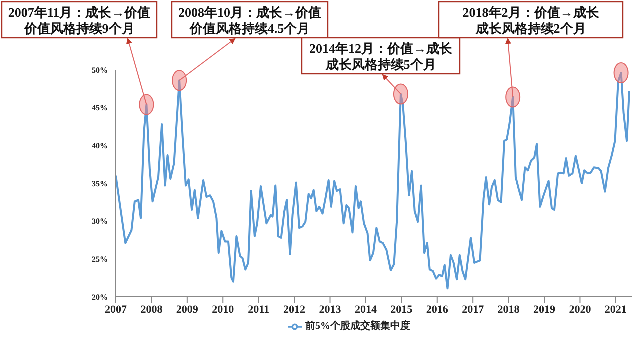 Image resolution: width=640 pixels, height=337 pixels. I want to click on y-tick-label: 25%, so click(100, 259).